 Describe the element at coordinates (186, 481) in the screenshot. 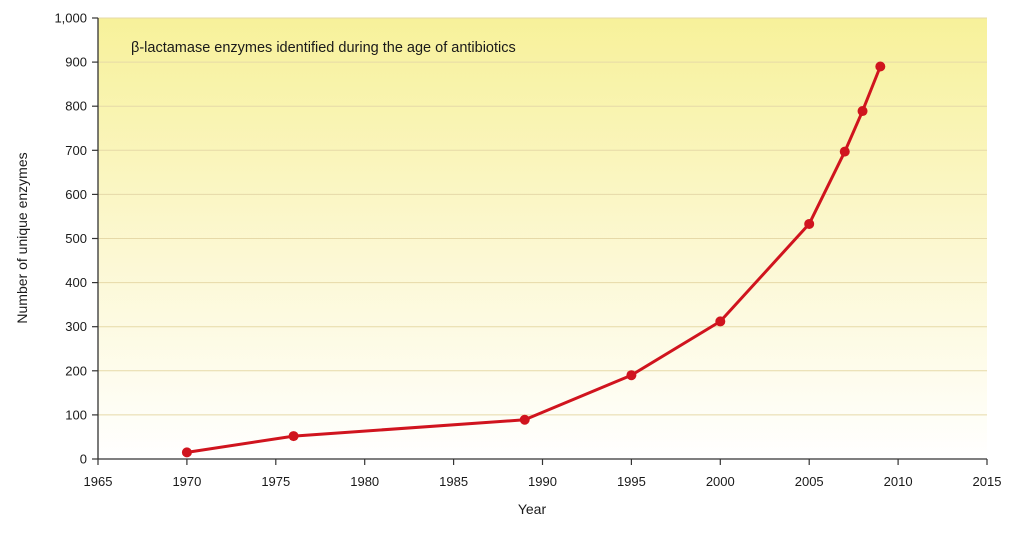

I see `x-tick-label: 1970` at that location.